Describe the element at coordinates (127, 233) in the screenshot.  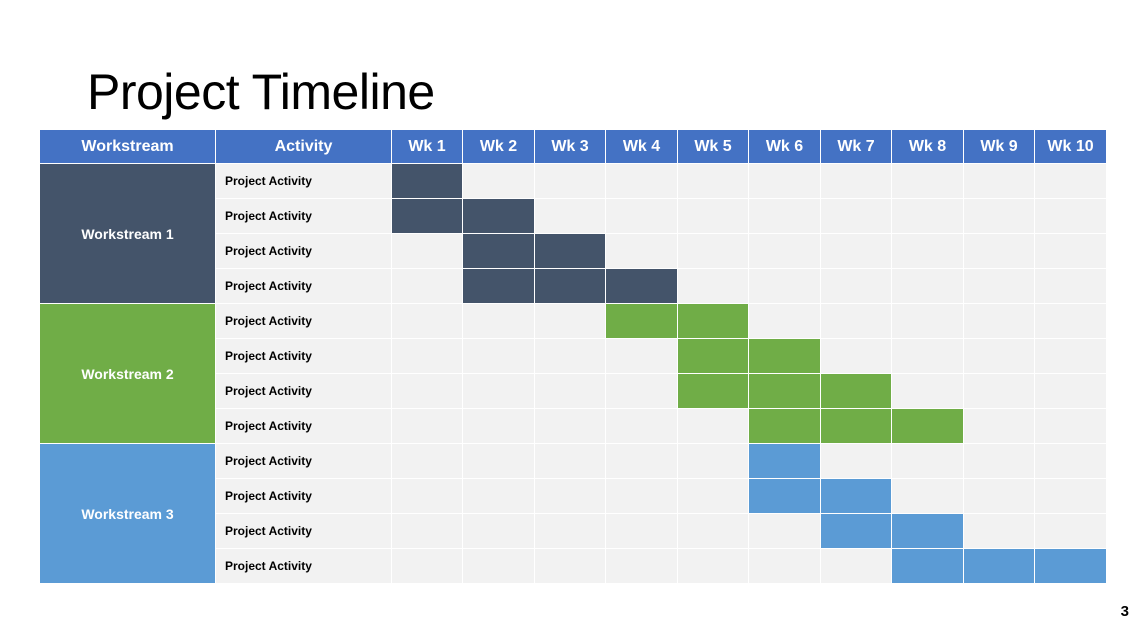
I see `workstream-label: Workstream 1` at that location.